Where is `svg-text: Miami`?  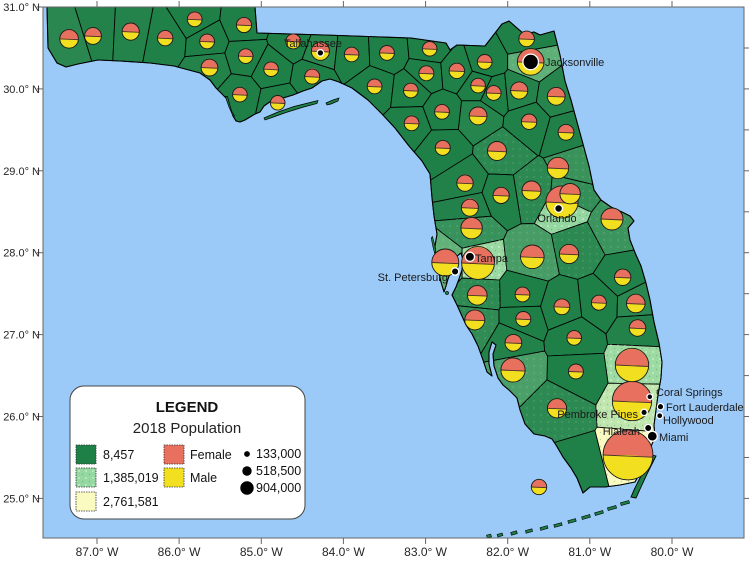 svg-text: Miami is located at coordinates (673, 438).